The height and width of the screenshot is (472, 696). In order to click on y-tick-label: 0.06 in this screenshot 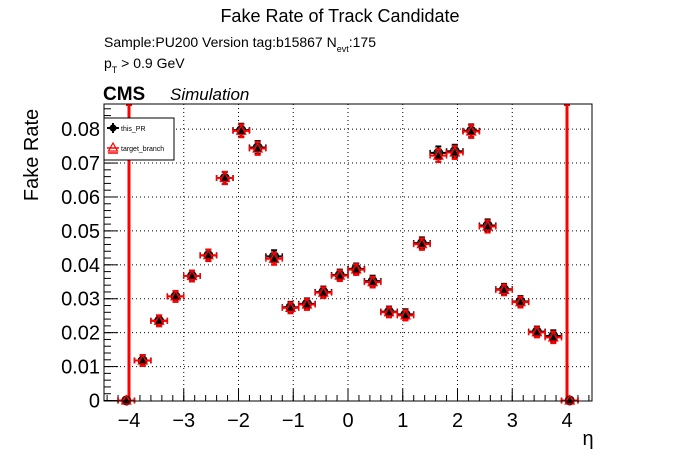, I will do `click(80, 198)`.